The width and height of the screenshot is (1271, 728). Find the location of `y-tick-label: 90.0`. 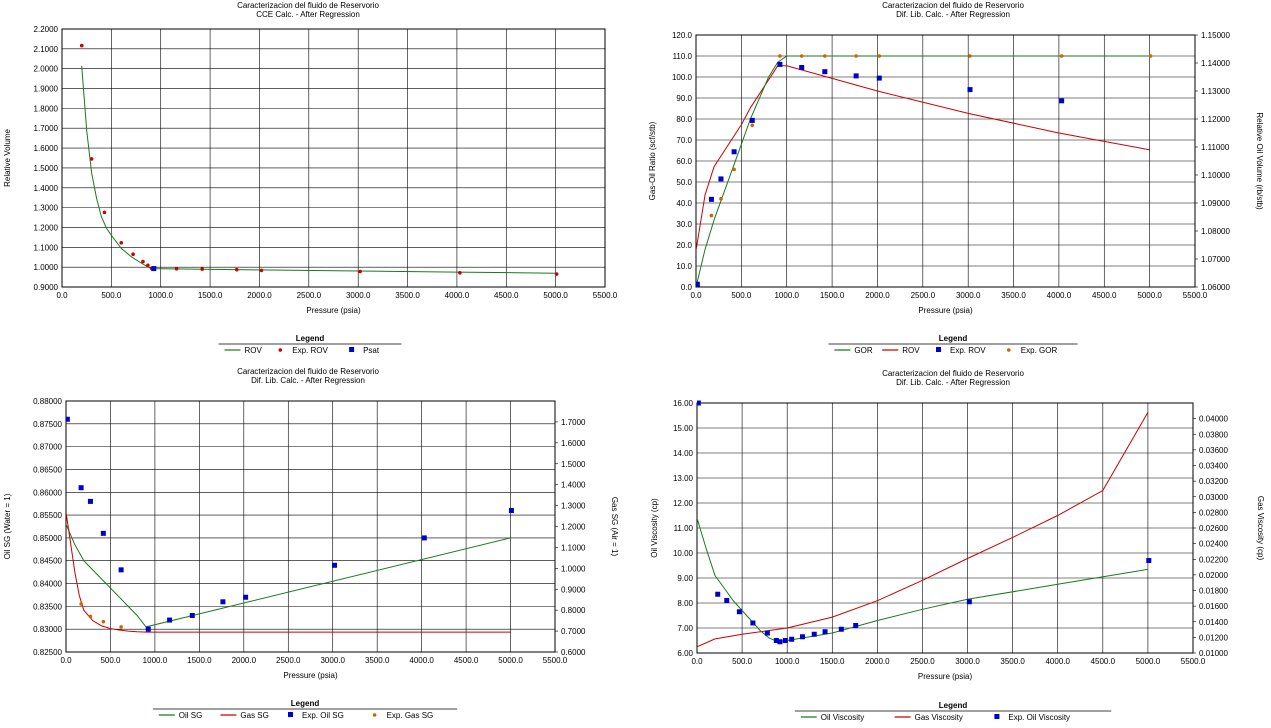

y-tick-label: 90.0 is located at coordinates (684, 98).